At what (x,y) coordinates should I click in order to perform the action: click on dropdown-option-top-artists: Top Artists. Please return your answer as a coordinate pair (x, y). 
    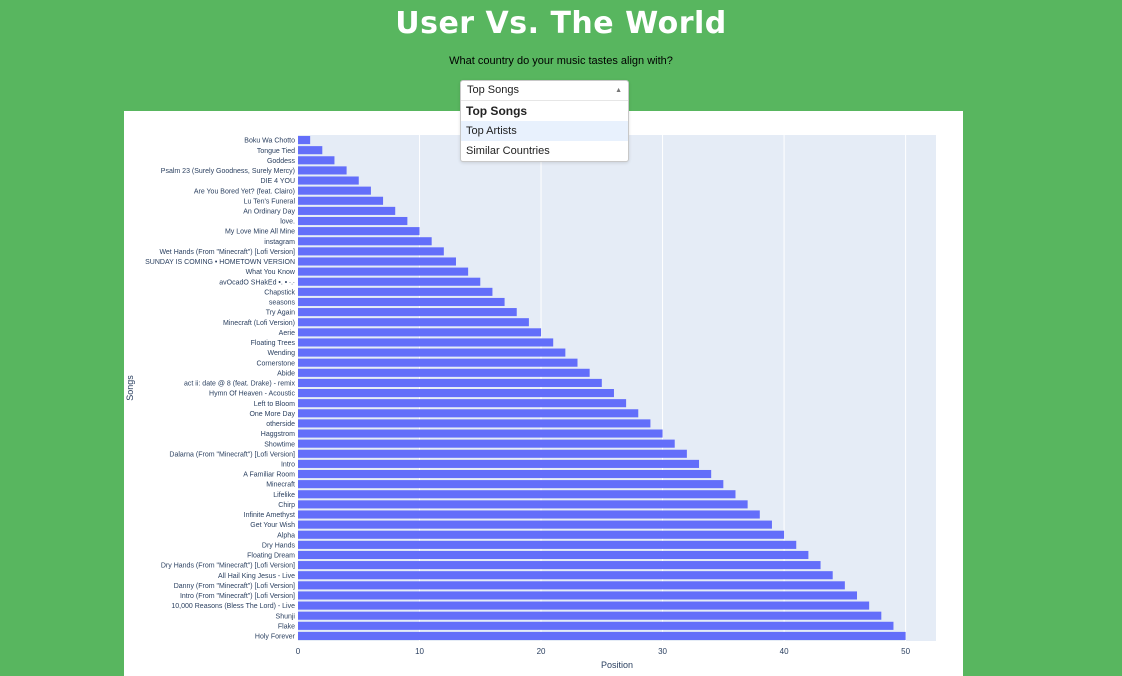
    Looking at the image, I should click on (544, 131).